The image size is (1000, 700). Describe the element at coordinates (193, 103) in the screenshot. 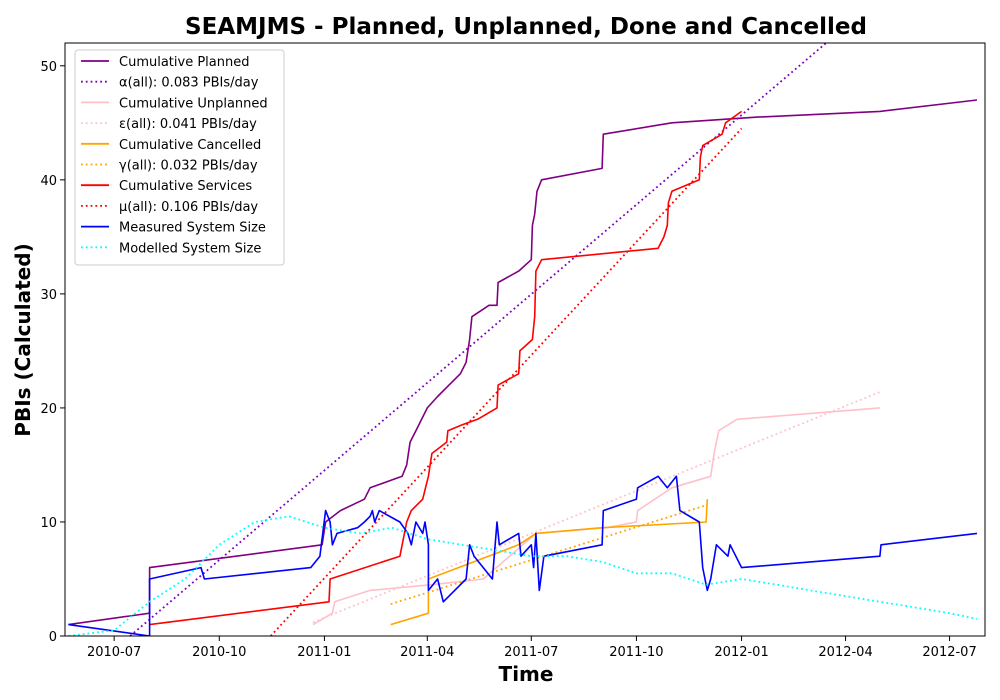

I see `legend-label-2: Cumulative Unplanned` at that location.